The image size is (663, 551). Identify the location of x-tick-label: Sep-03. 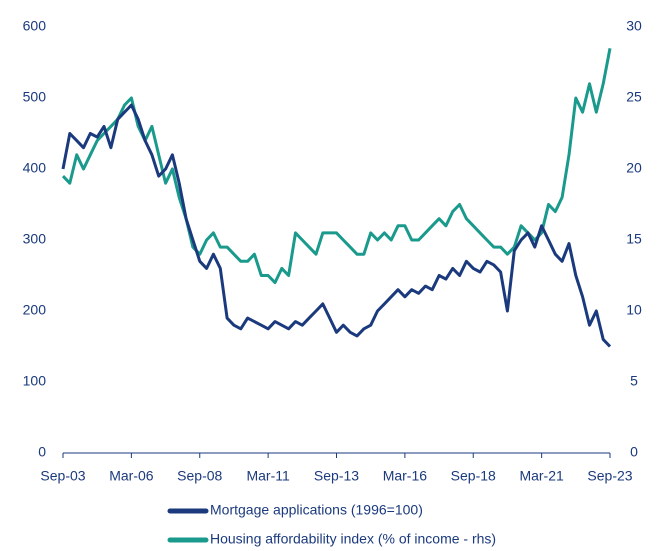
(62, 476).